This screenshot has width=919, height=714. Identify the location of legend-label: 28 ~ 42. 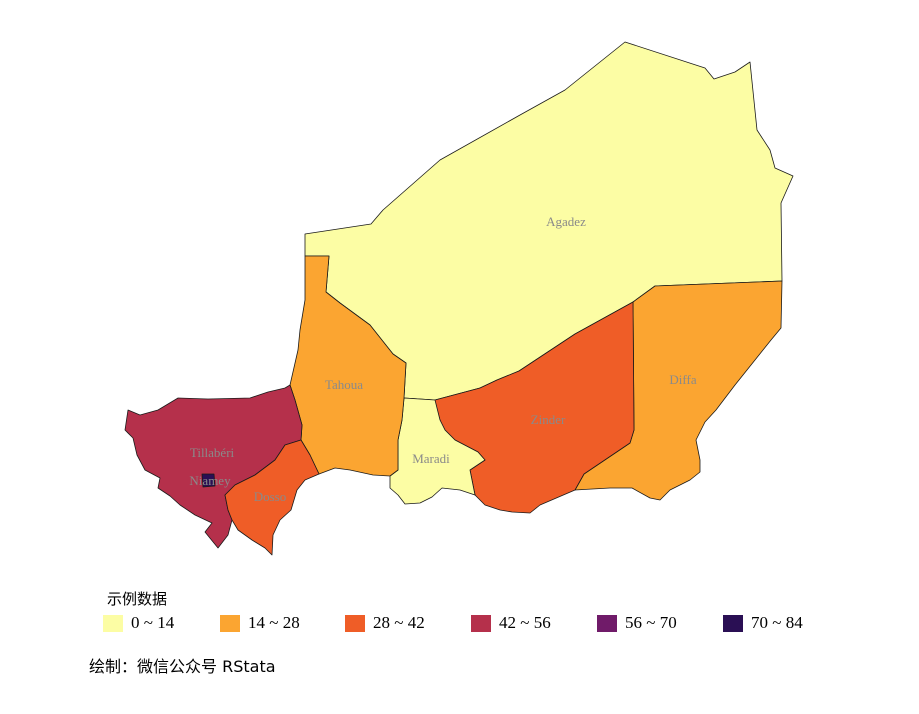
(399, 622).